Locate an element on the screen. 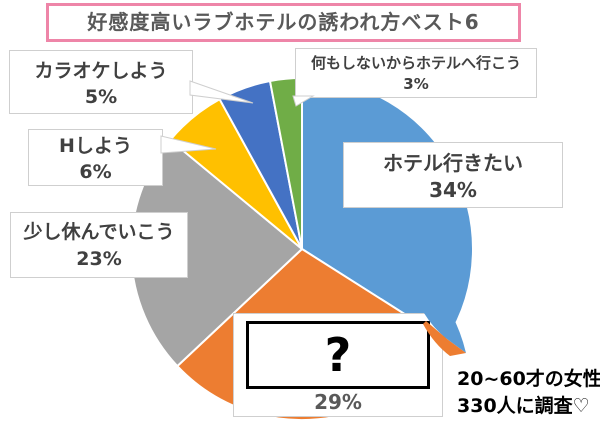 This screenshot has height=423, width=600. callout-hotel-label: ホテル行きたい is located at coordinates (453, 163).